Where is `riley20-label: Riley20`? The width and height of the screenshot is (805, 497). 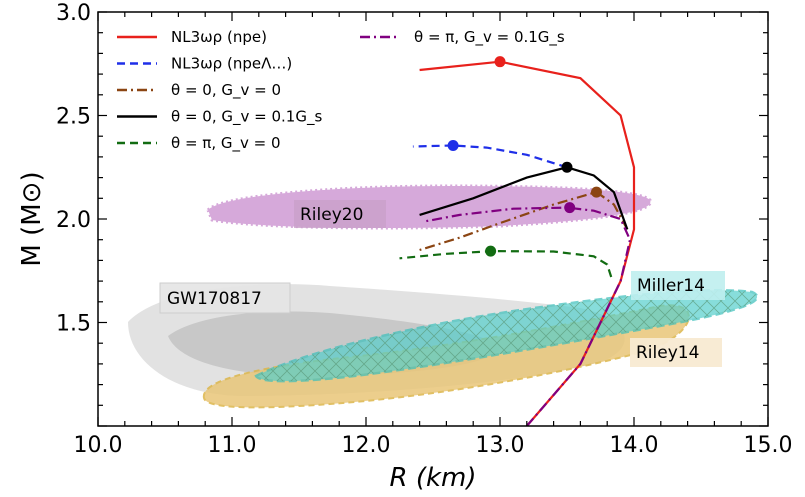
riley20-label: Riley20 is located at coordinates (331, 215).